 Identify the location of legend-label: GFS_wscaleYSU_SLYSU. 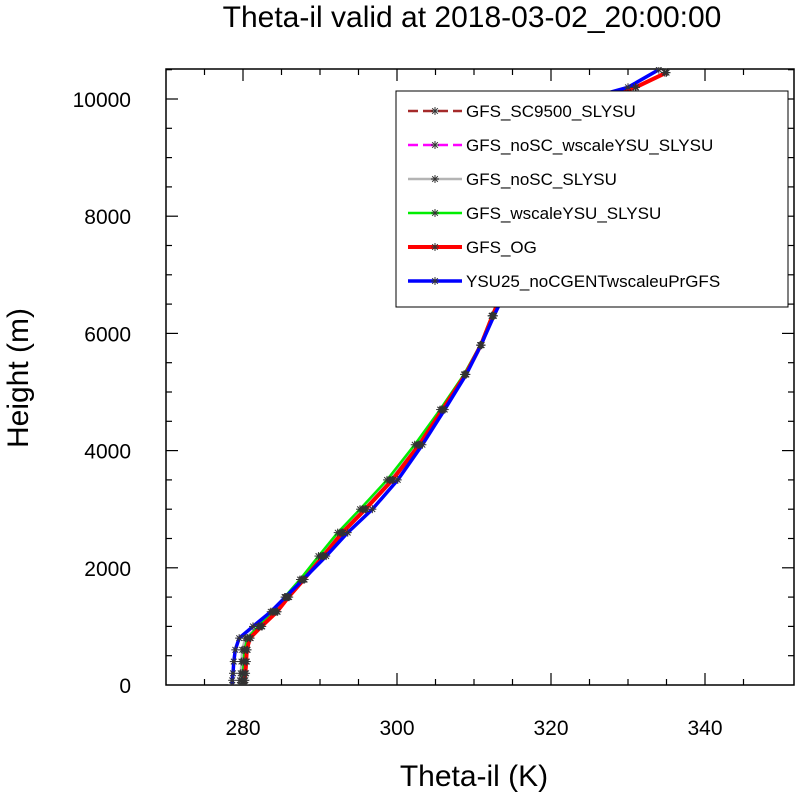
(563, 213).